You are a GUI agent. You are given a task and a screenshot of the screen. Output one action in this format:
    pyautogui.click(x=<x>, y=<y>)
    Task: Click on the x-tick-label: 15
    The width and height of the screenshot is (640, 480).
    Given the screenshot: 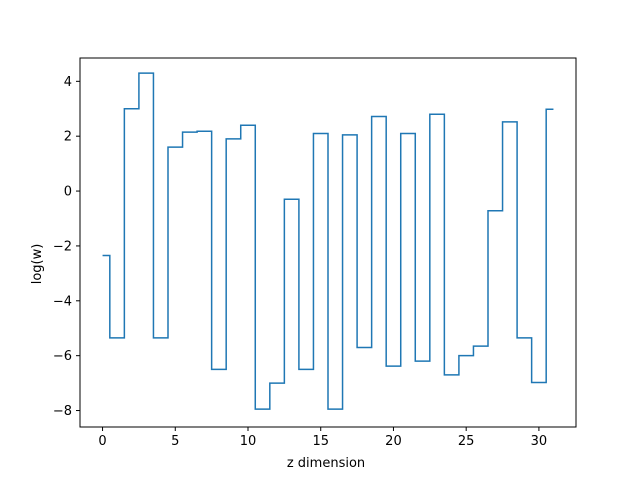 What is the action you would take?
    pyautogui.click(x=320, y=441)
    